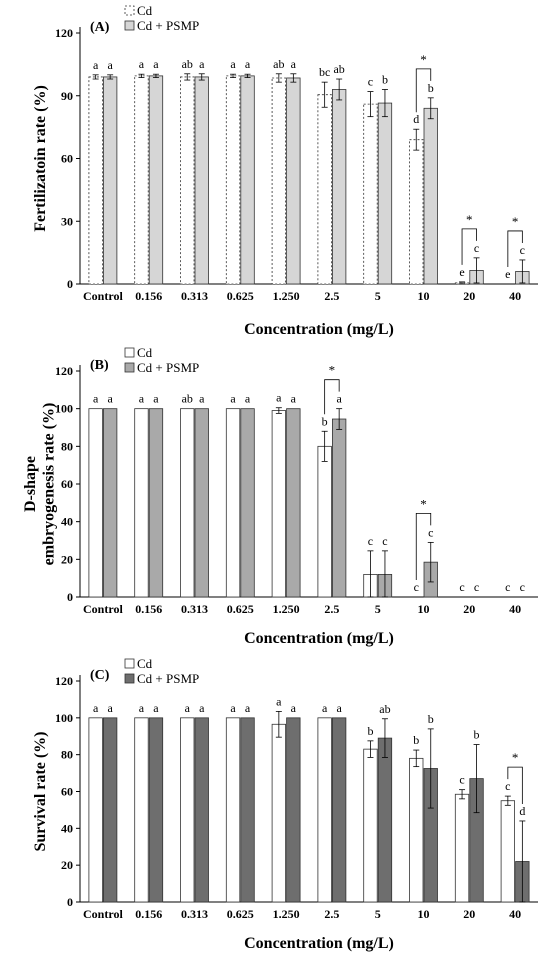 This screenshot has width=550, height=961. What do you see at coordinates (100, 27) in the screenshot?
I see `panel-label: (A)` at bounding box center [100, 27].